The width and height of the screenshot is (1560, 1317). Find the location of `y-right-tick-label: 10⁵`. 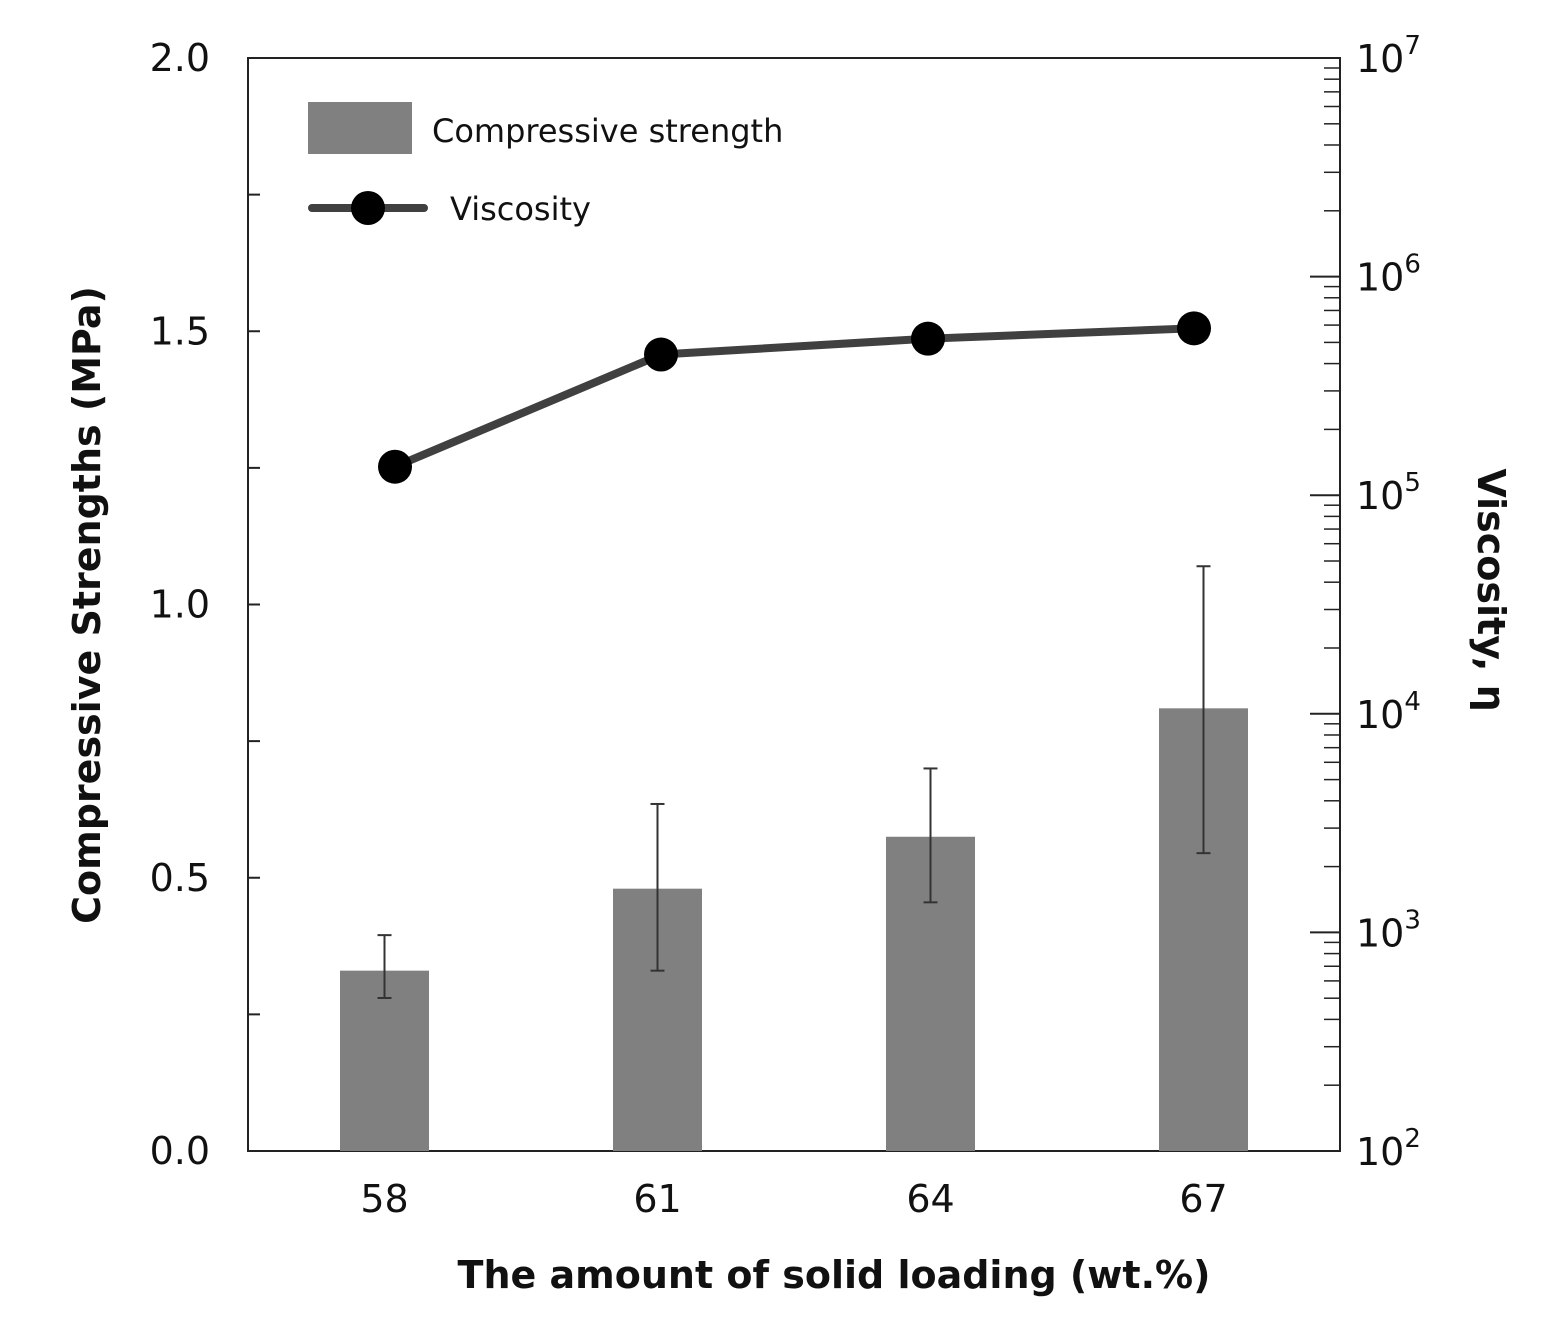

y-right-tick-label: 10⁵ is located at coordinates (1388, 493).